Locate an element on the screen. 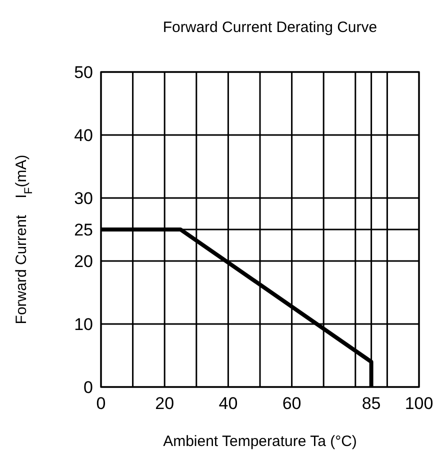 Image resolution: width=448 pixels, height=459 pixels. y-tick-label: 20 is located at coordinates (83, 261).